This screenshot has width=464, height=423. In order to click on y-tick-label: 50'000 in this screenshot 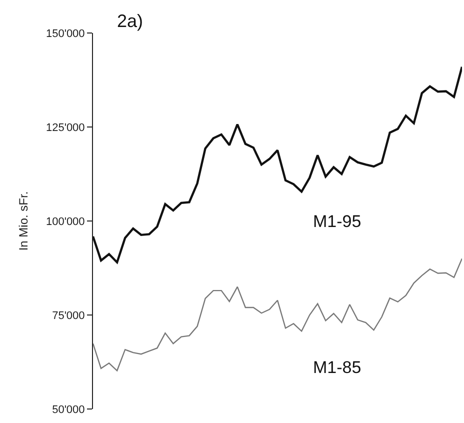, I will do `click(68, 410)`.